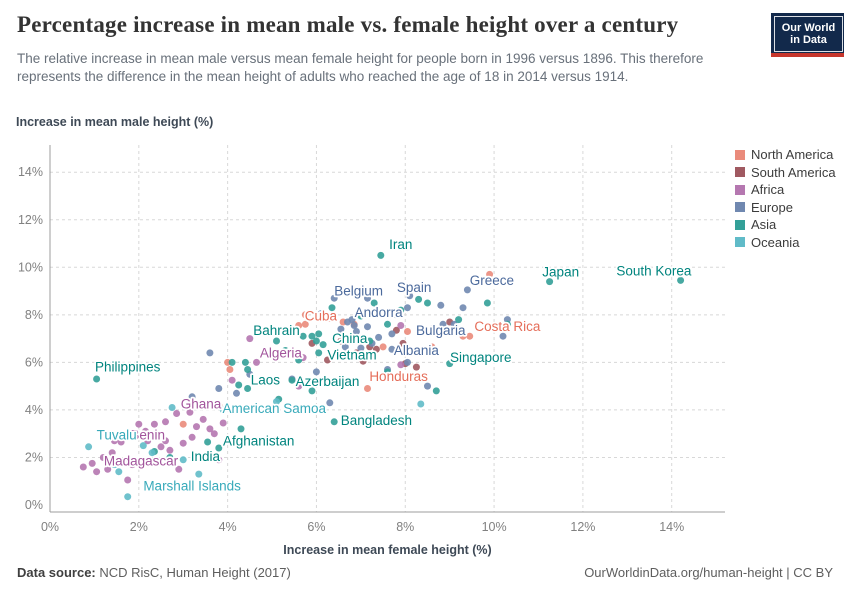 Image resolution: width=850 pixels, height=600 pixels. I want to click on country-label: Afghanistan, so click(258, 441).